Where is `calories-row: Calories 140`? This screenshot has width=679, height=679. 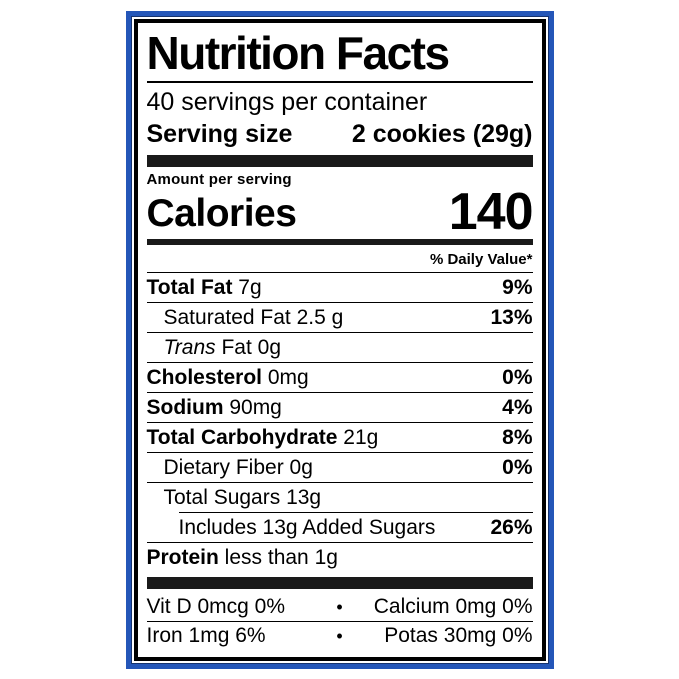 calories-row: Calories 140 is located at coordinates (340, 211).